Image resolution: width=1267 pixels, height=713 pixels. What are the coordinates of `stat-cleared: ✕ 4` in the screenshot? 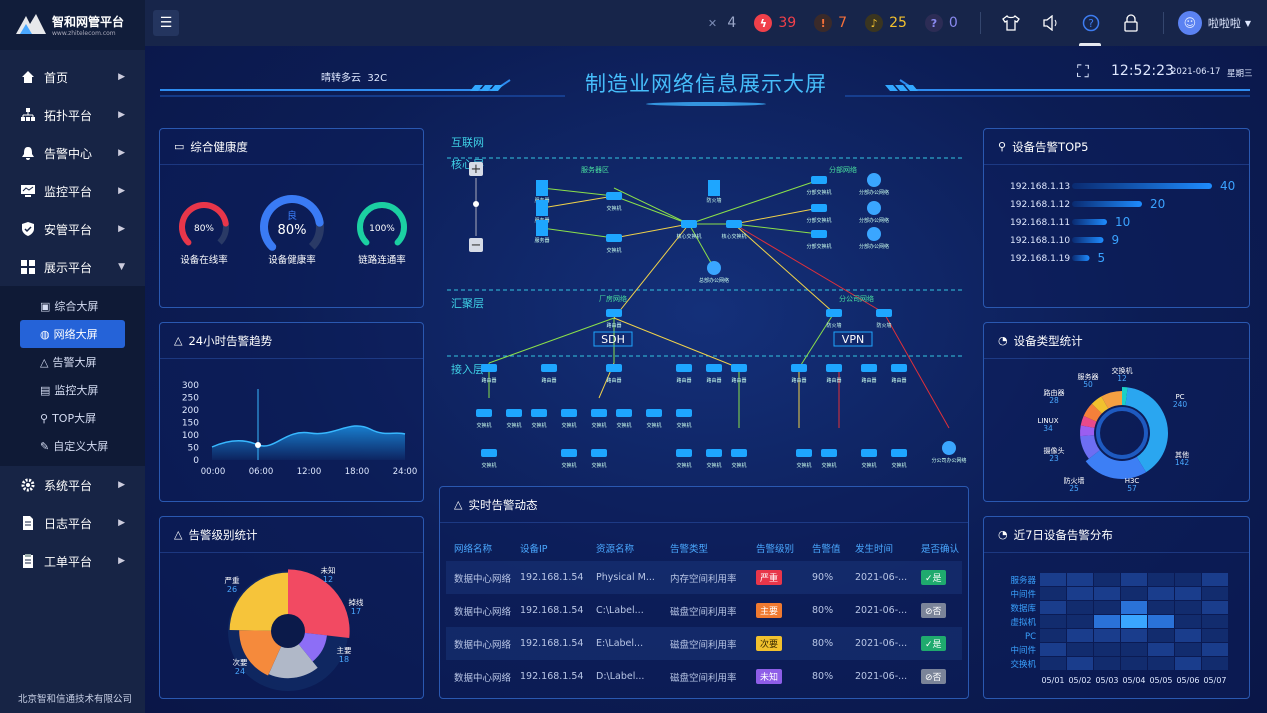 It's located at (720, 23).